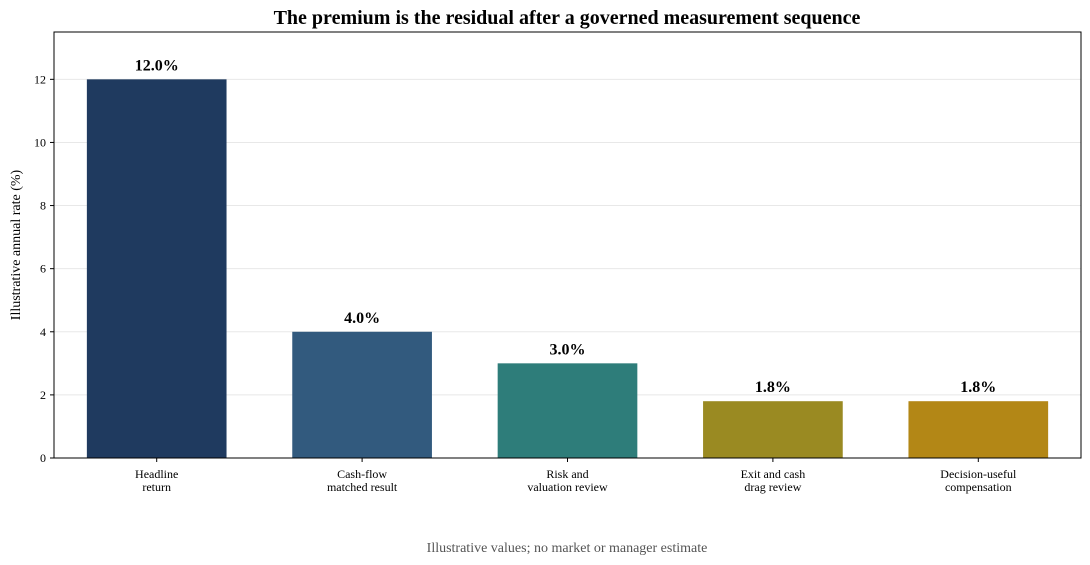 This screenshot has width=1090, height=565. Describe the element at coordinates (567, 480) in the screenshot. I see `x-category-label: Risk and valuation review` at that location.